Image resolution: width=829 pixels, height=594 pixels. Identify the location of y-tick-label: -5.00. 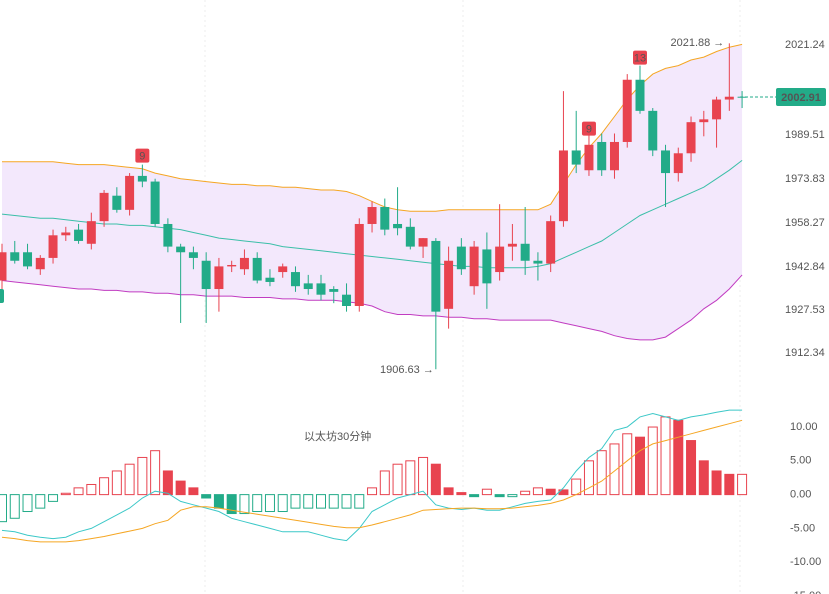
(802, 528).